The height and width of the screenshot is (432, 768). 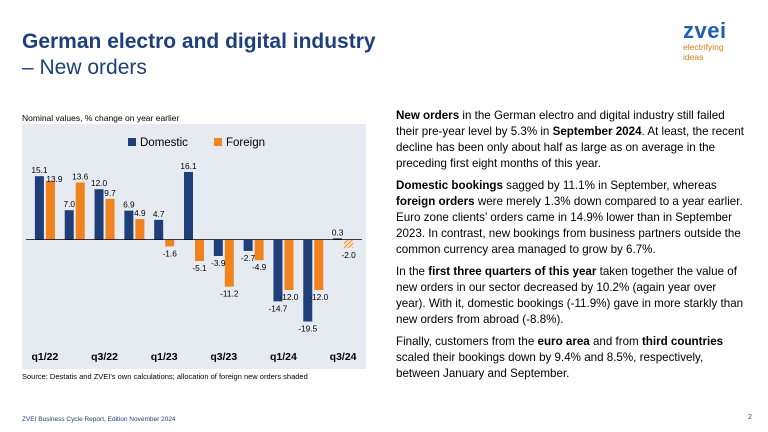 What do you see at coordinates (343, 357) in the screenshot?
I see `x-tick-label-10: q3/24` at bounding box center [343, 357].